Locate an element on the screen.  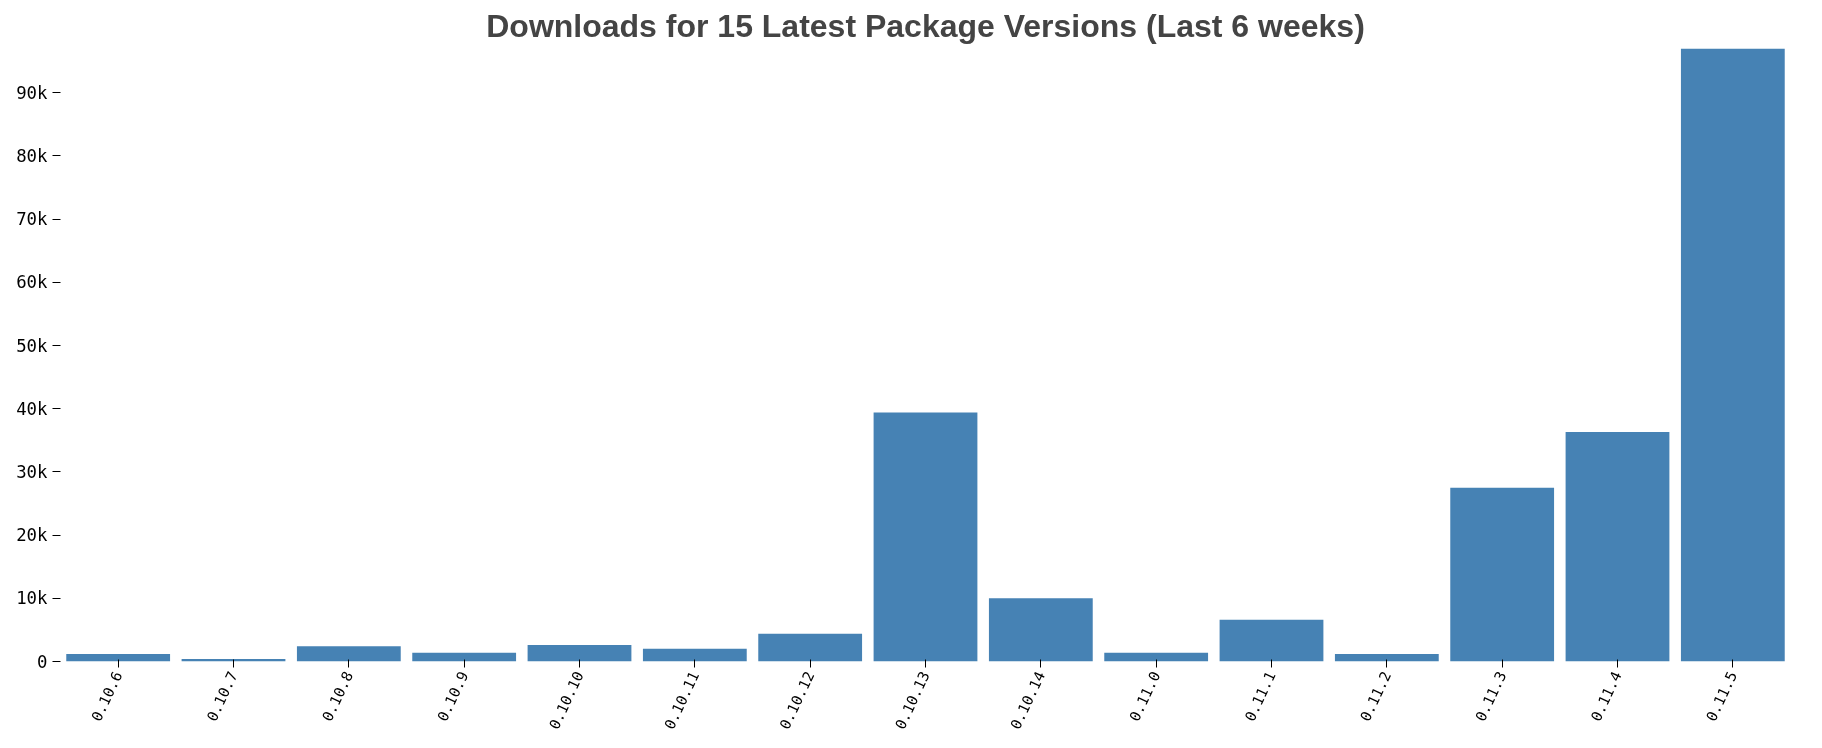
y-tick-label: 40k is located at coordinates (32, 408).